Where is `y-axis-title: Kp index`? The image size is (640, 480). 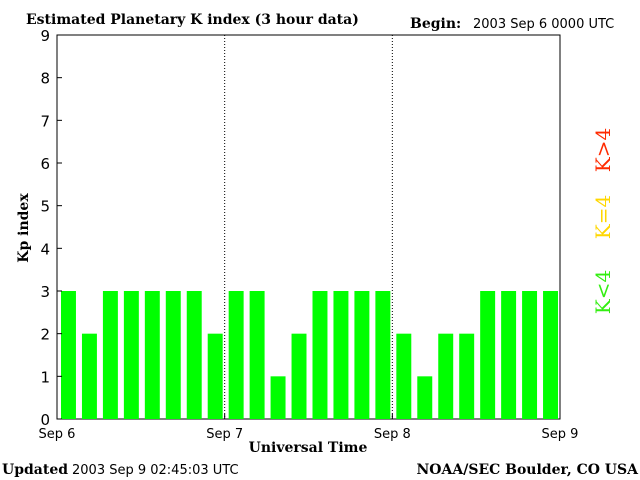
y-axis-title: Kp index is located at coordinates (24, 228).